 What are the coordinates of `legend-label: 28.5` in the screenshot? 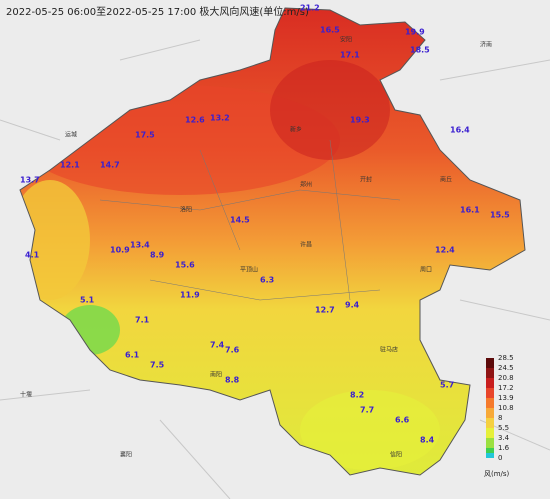 It's located at (506, 358).